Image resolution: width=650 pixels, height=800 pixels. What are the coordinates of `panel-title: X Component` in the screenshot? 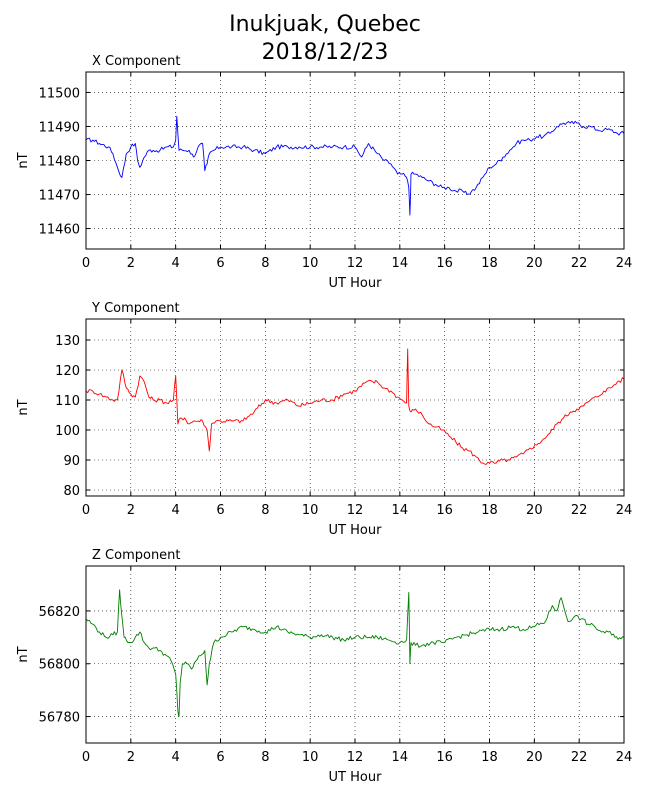 It's located at (136, 61).